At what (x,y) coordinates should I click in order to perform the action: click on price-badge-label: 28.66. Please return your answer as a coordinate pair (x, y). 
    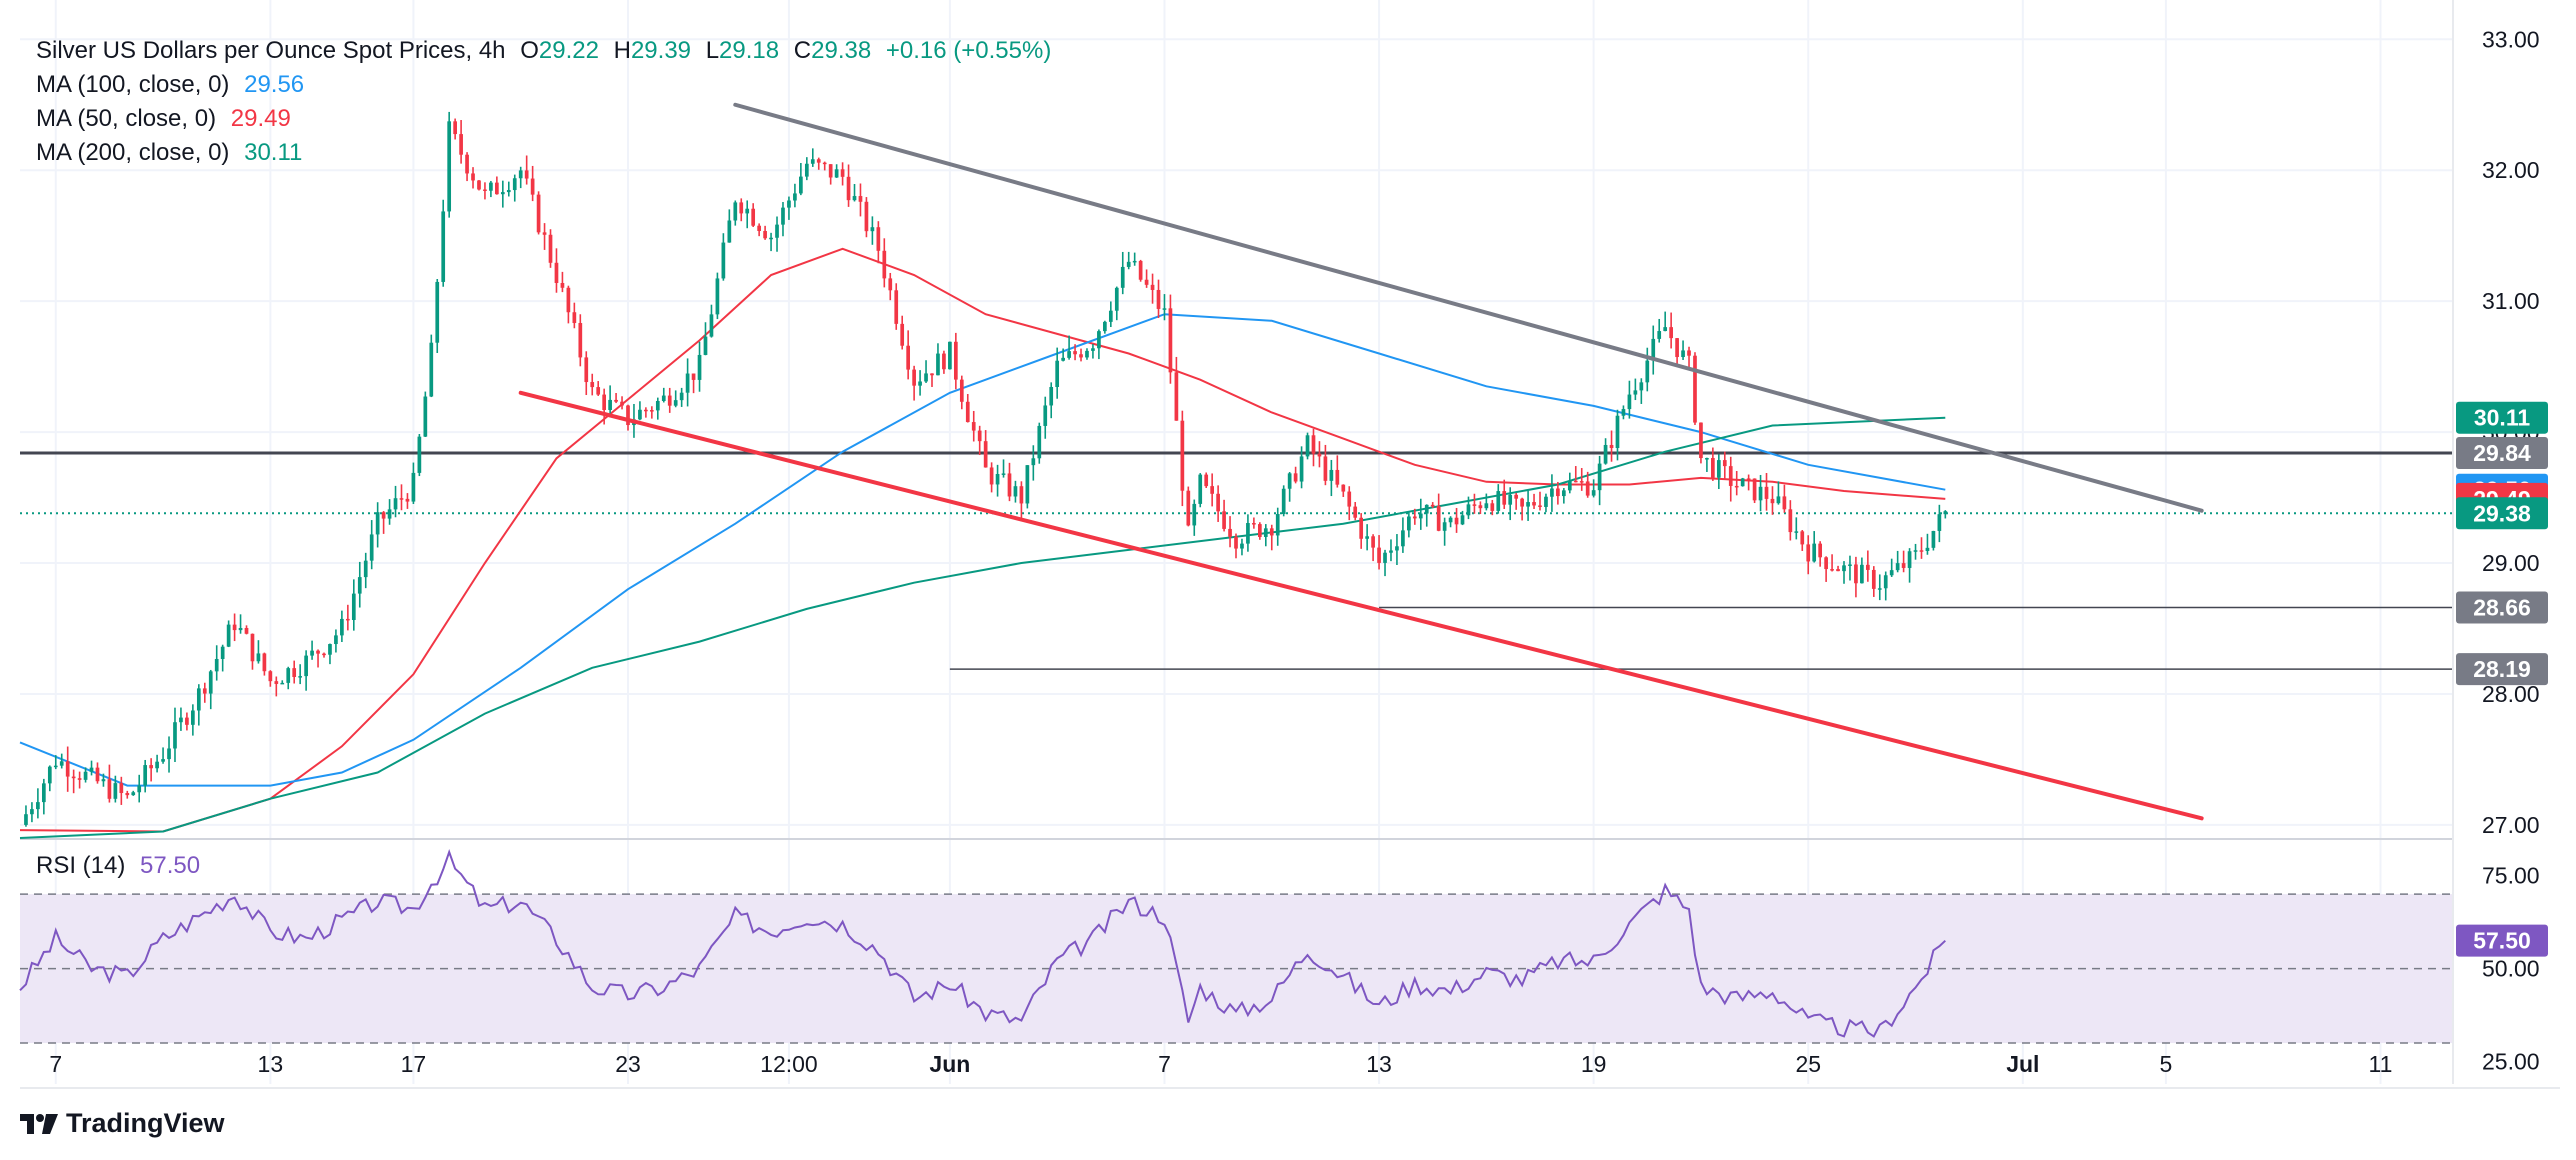
    Looking at the image, I should click on (2502, 608).